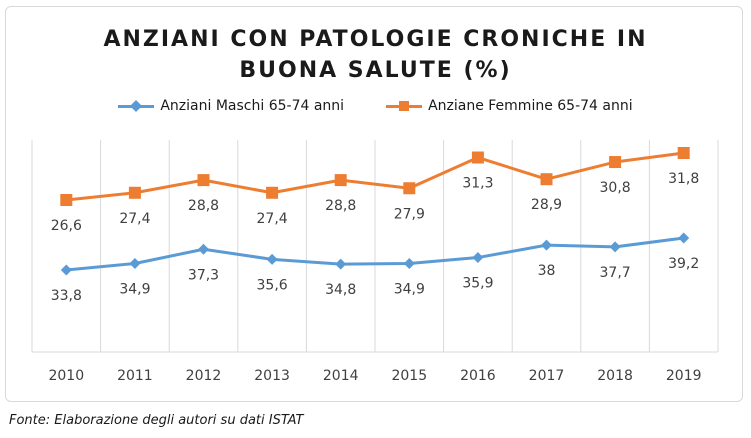 The width and height of the screenshot is (751, 438). What do you see at coordinates (203, 180) in the screenshot?
I see `data-point-s1-2012` at bounding box center [203, 180].